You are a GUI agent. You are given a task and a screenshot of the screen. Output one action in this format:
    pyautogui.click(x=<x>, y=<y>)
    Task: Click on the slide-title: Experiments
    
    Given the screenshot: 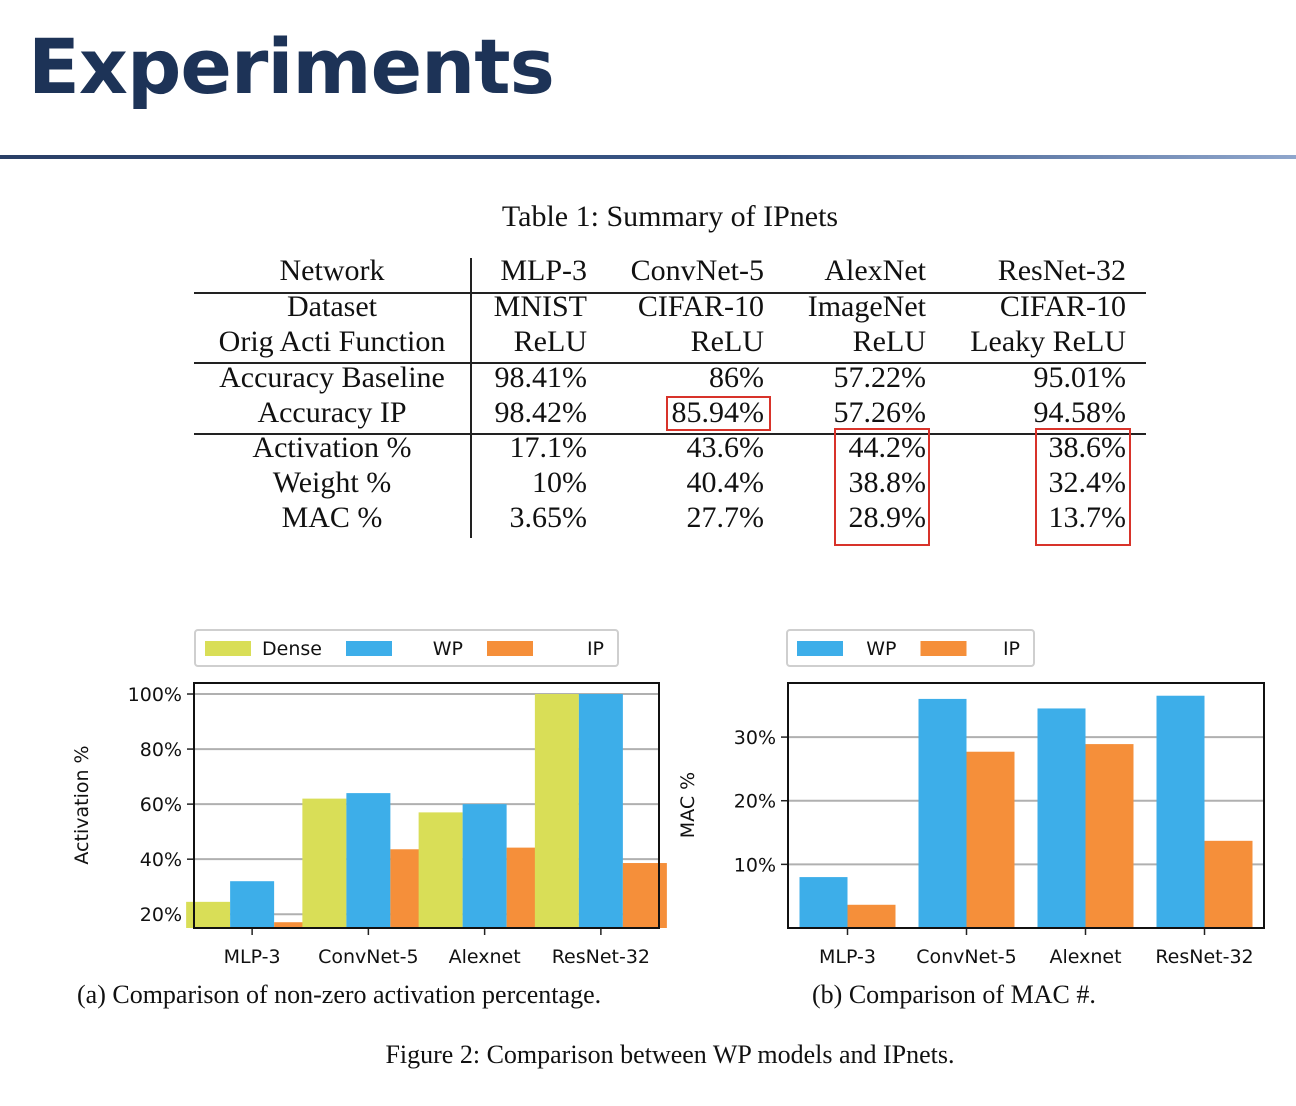 What is the action you would take?
    pyautogui.click(x=291, y=66)
    